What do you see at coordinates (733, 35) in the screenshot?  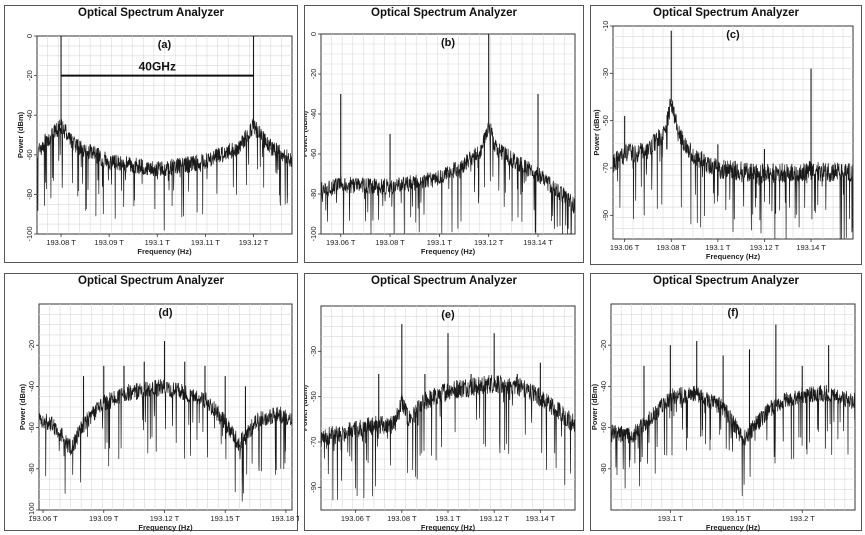 I see `panel-label: (c)` at bounding box center [733, 35].